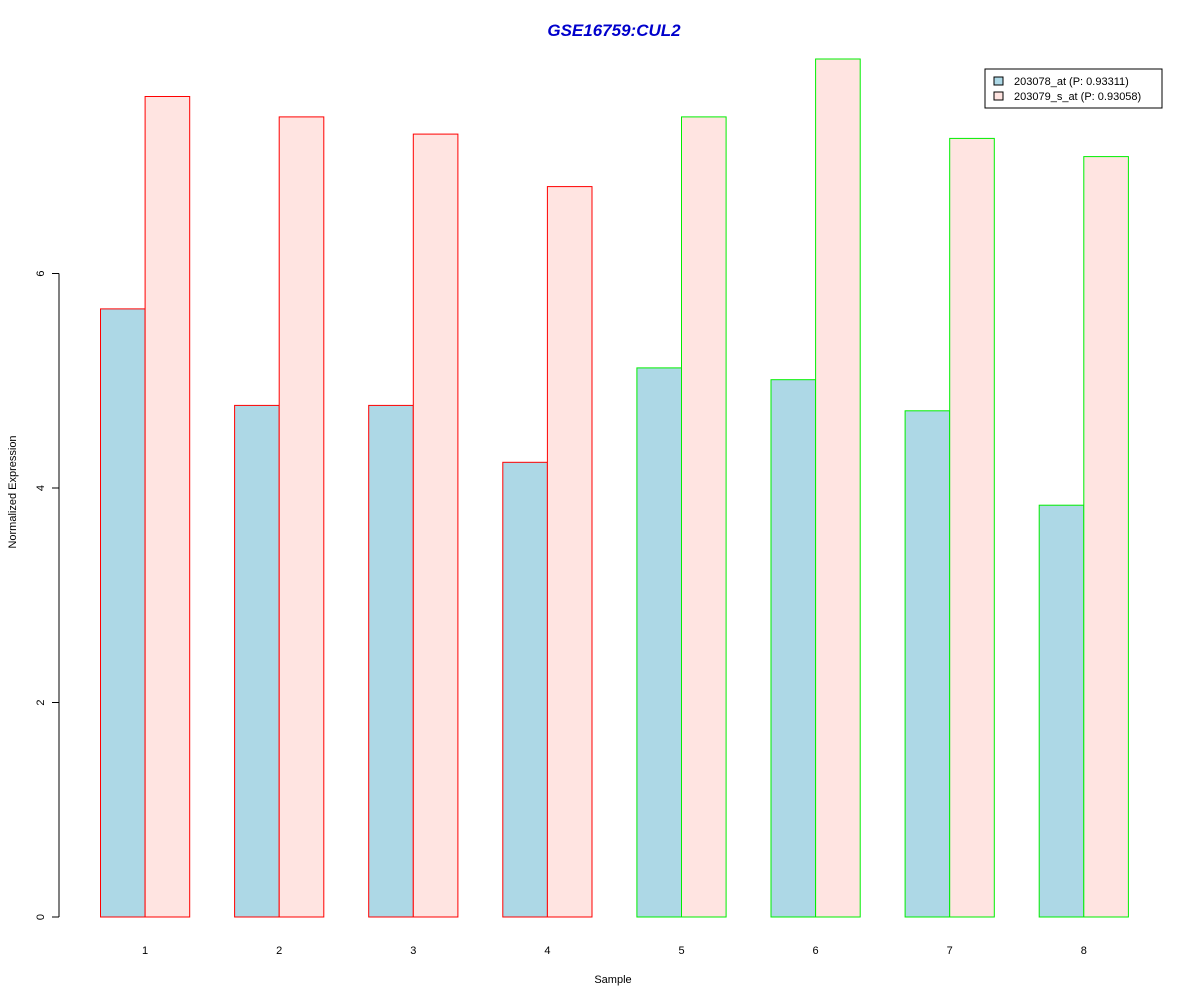  What do you see at coordinates (998, 96) in the screenshot?
I see `legend-swatch-203079-s-at` at bounding box center [998, 96].